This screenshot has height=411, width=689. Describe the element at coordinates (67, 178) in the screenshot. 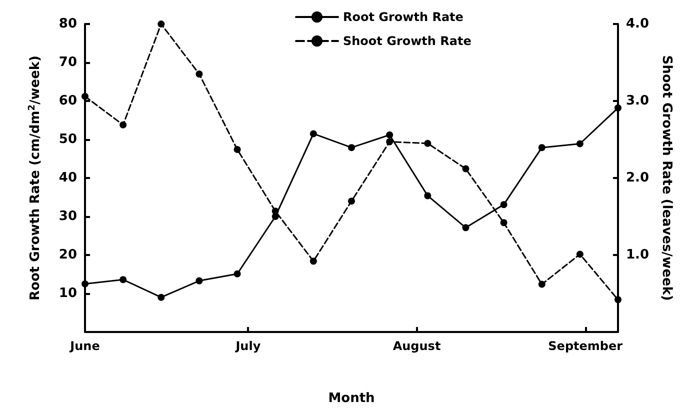

I see `y-tick-label: 40` at that location.